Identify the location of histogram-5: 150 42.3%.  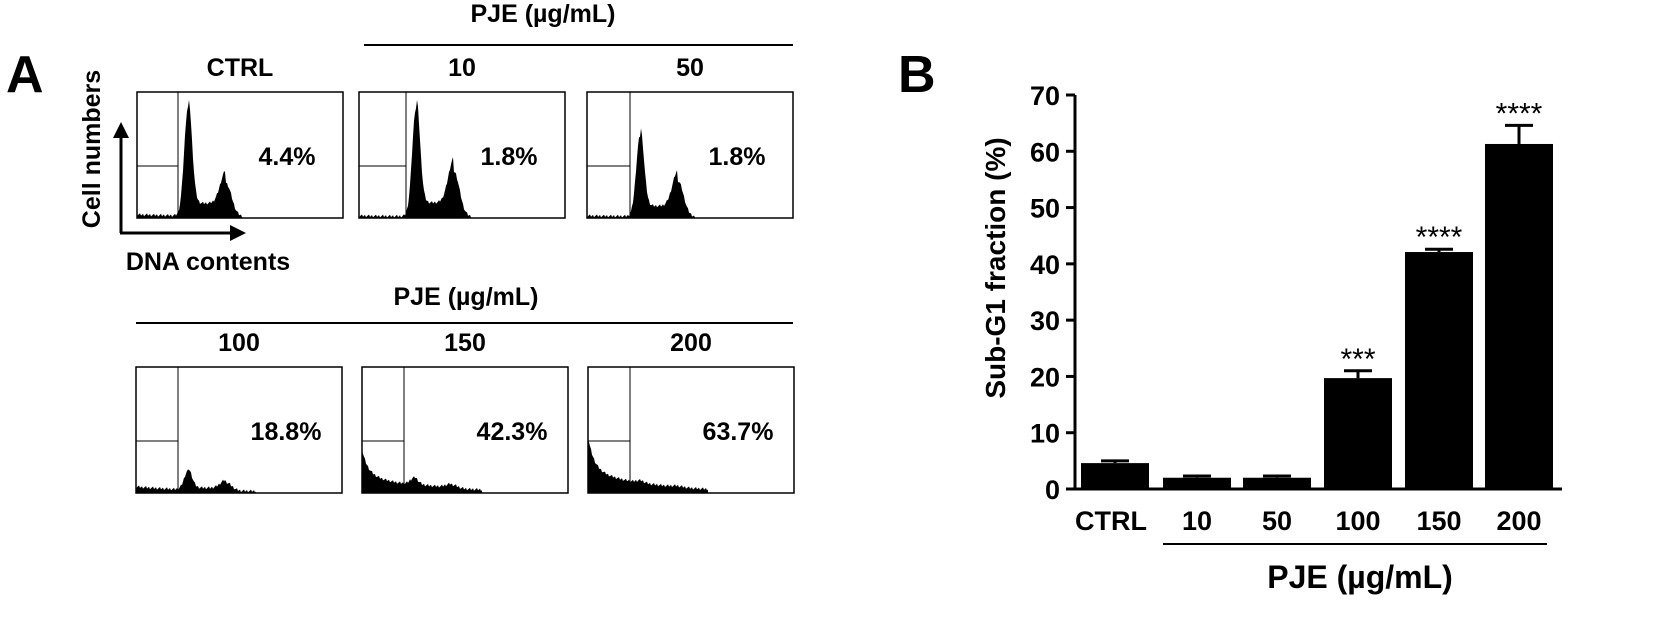
(465, 411).